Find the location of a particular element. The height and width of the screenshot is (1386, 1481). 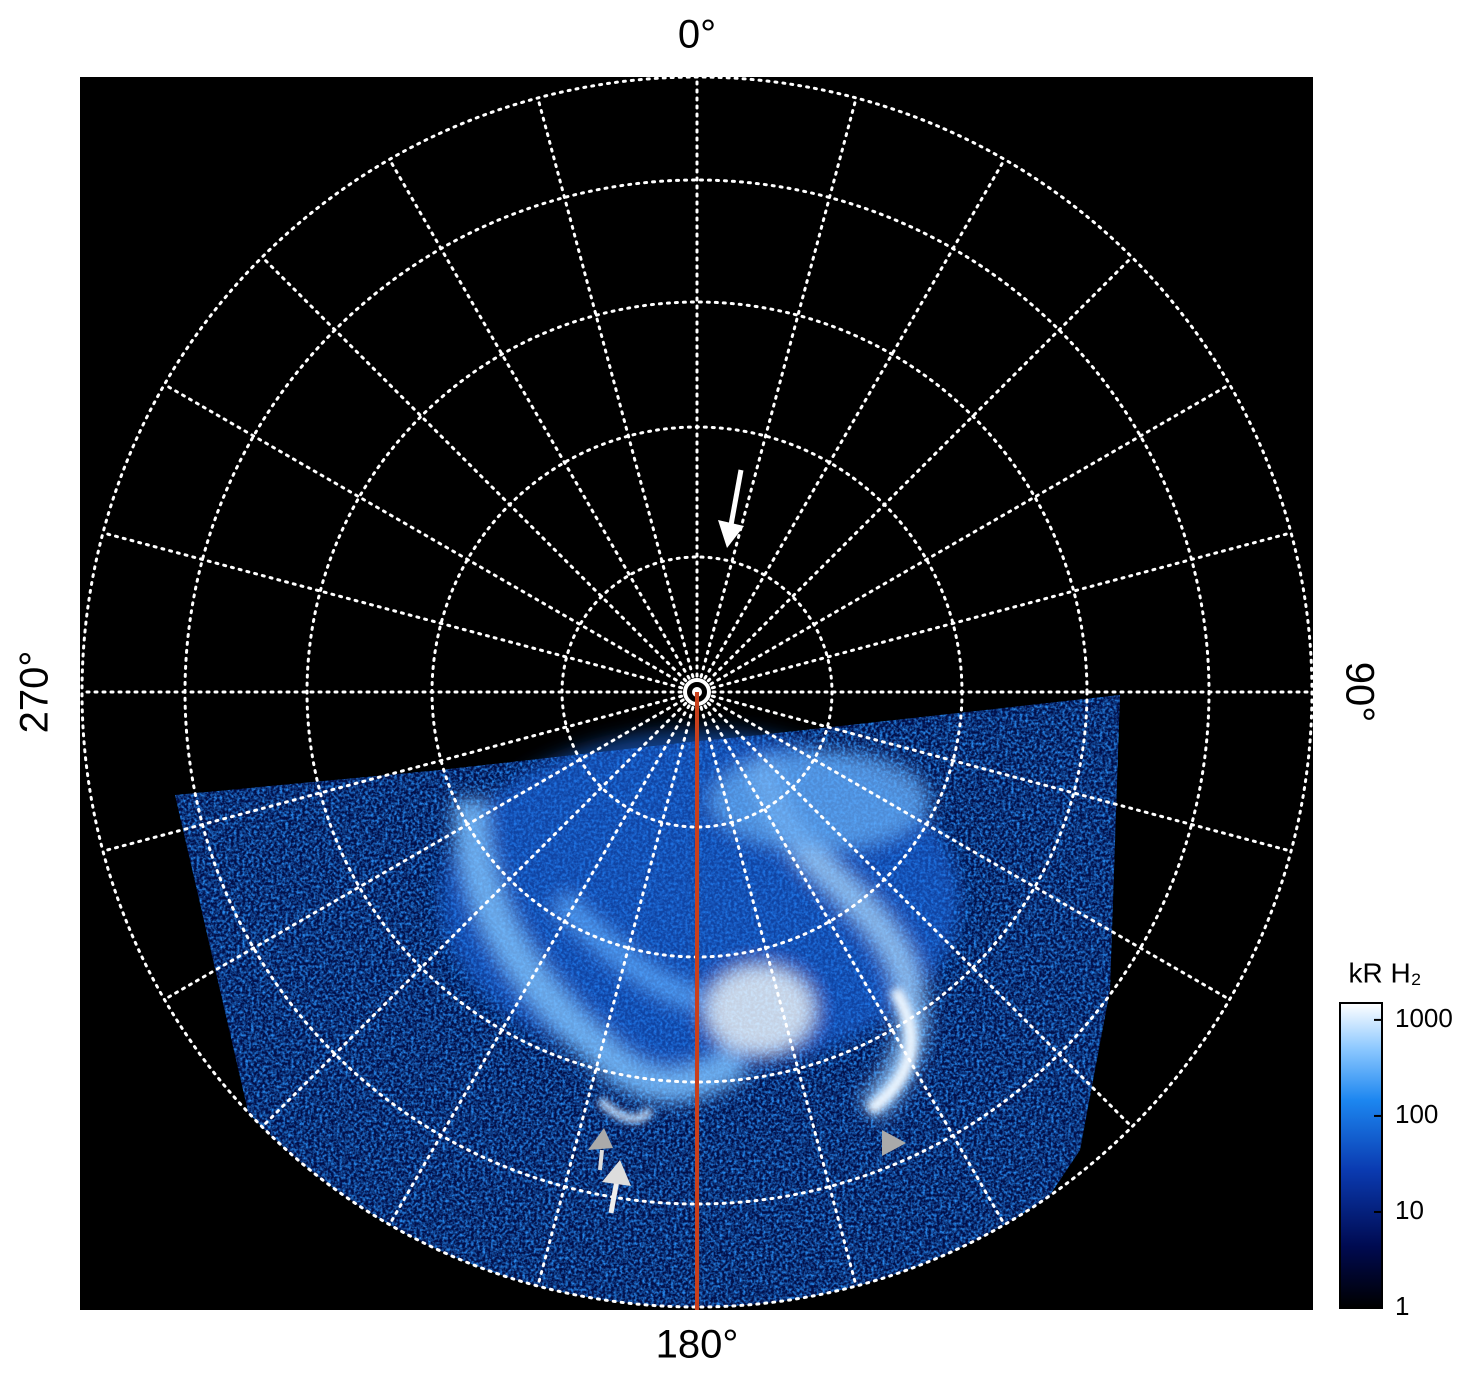

colorbar-tick-label: 1000 is located at coordinates (1424, 1018).